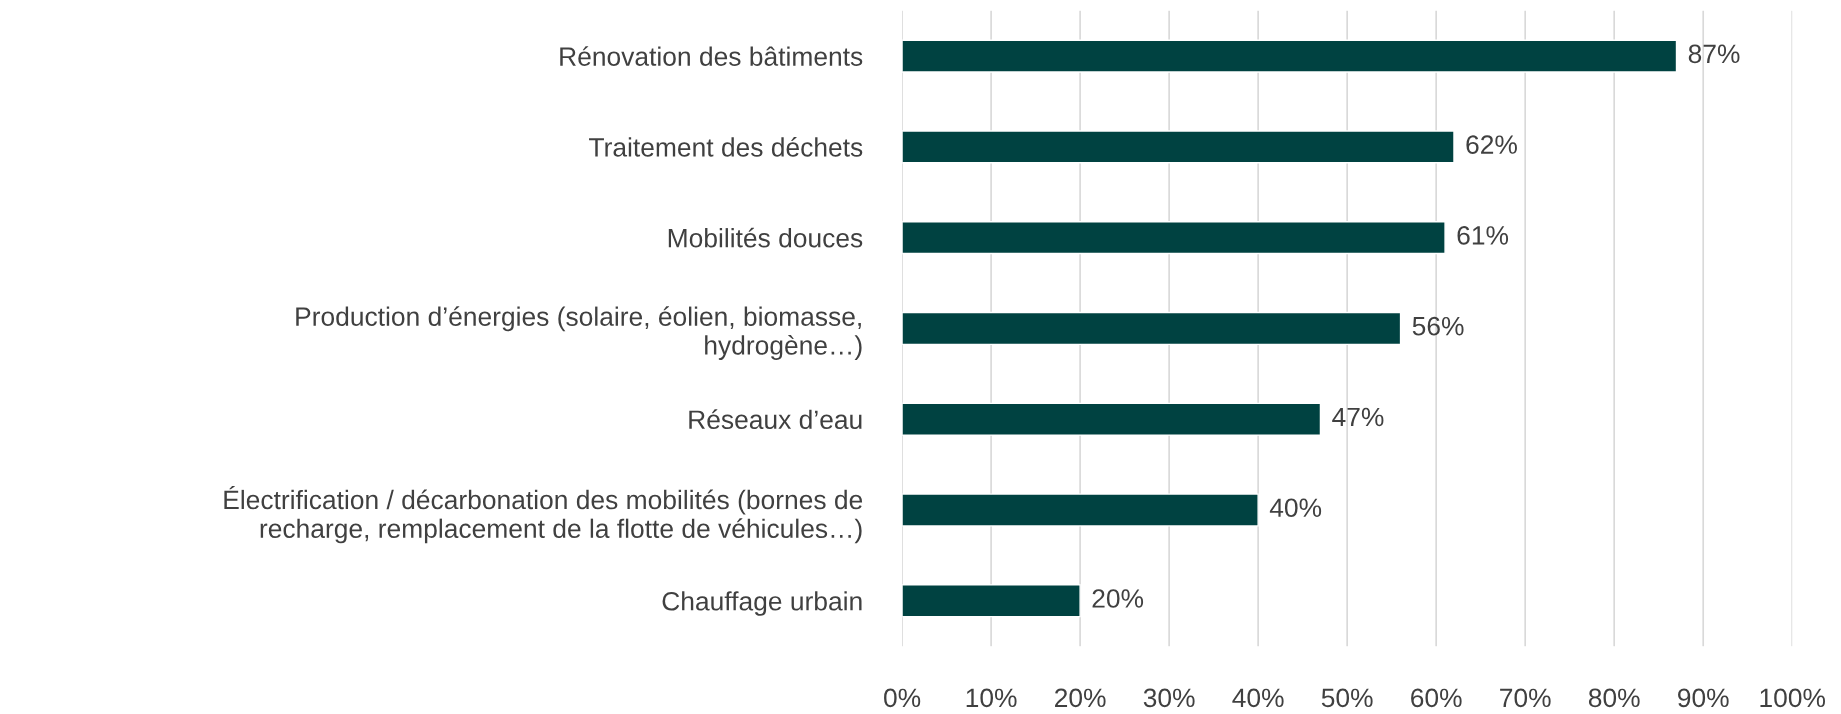 This screenshot has height=714, width=1841. What do you see at coordinates (1347, 698) in the screenshot?
I see `x-tick-label: 50%` at bounding box center [1347, 698].